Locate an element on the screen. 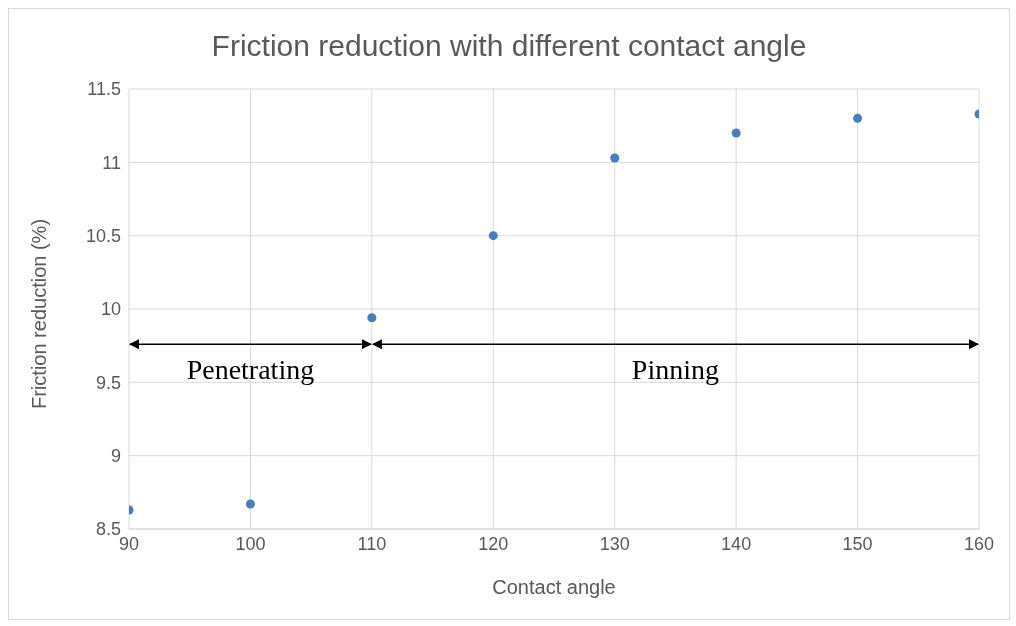 The width and height of the screenshot is (1016, 626). y-axis-title: Friction reduction (%) is located at coordinates (39, 313).